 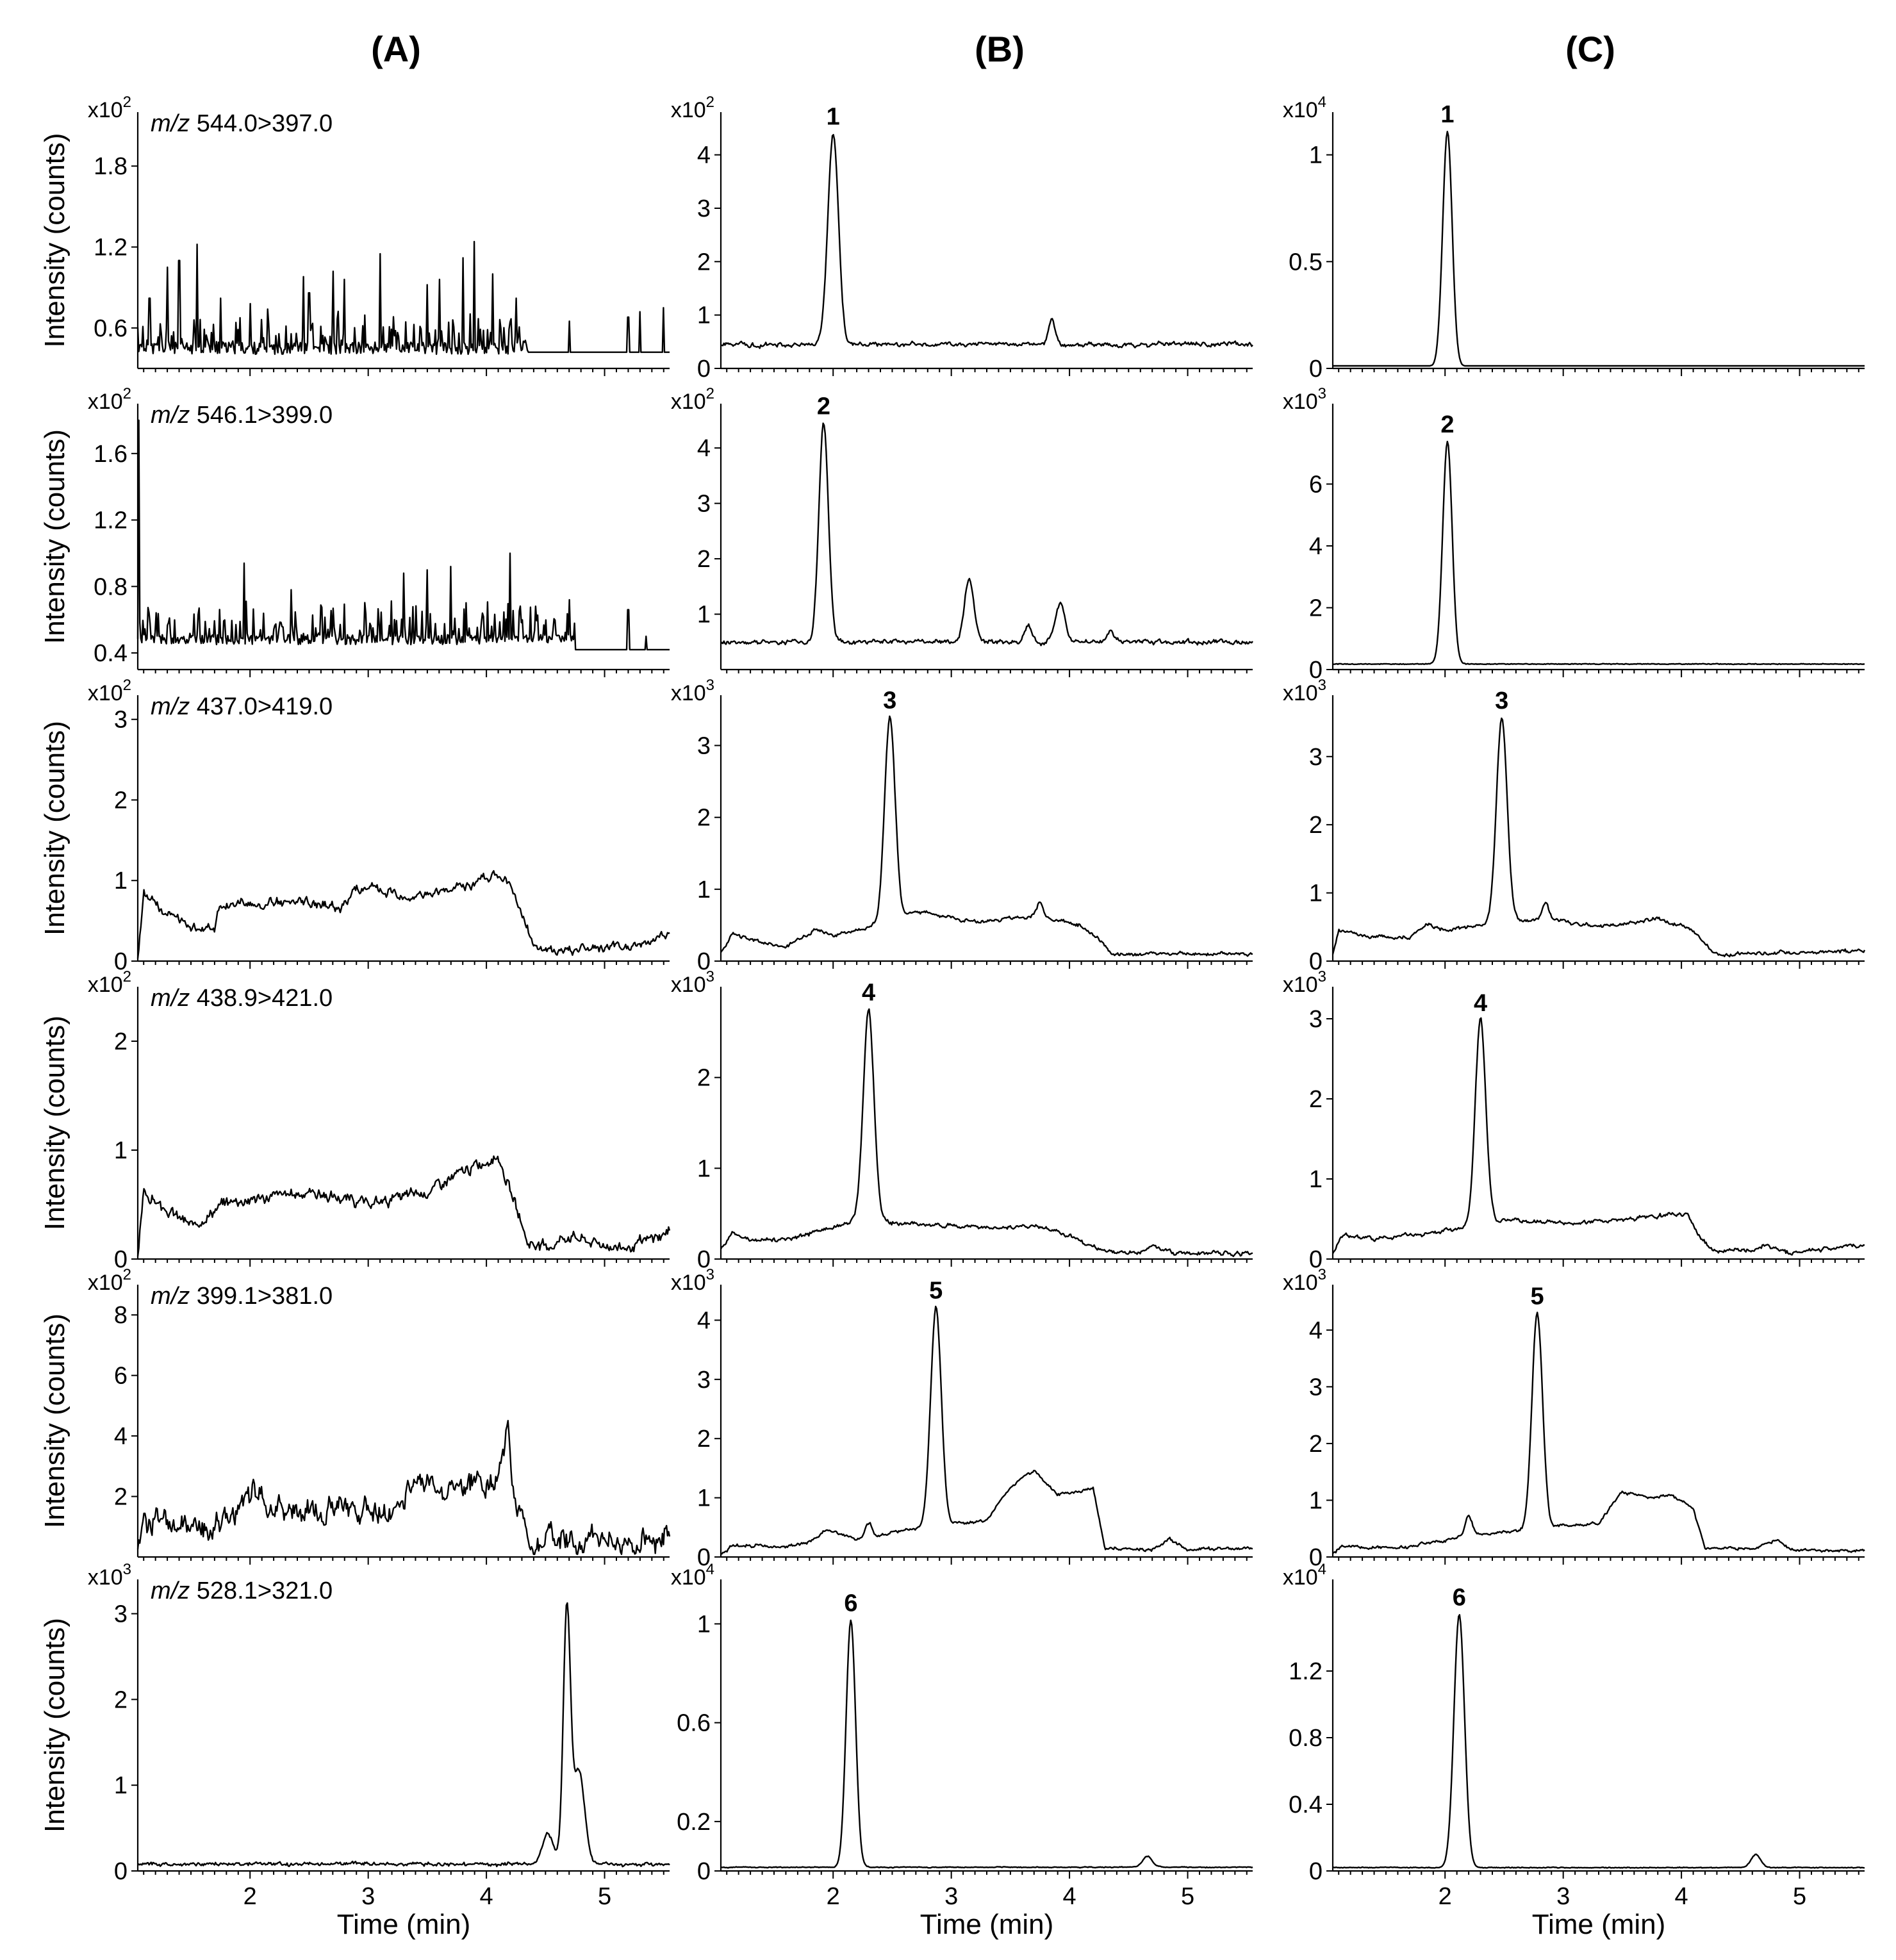 What do you see at coordinates (111, 586) in the screenshot?
I see `y-tick-label: 0.8` at bounding box center [111, 586].